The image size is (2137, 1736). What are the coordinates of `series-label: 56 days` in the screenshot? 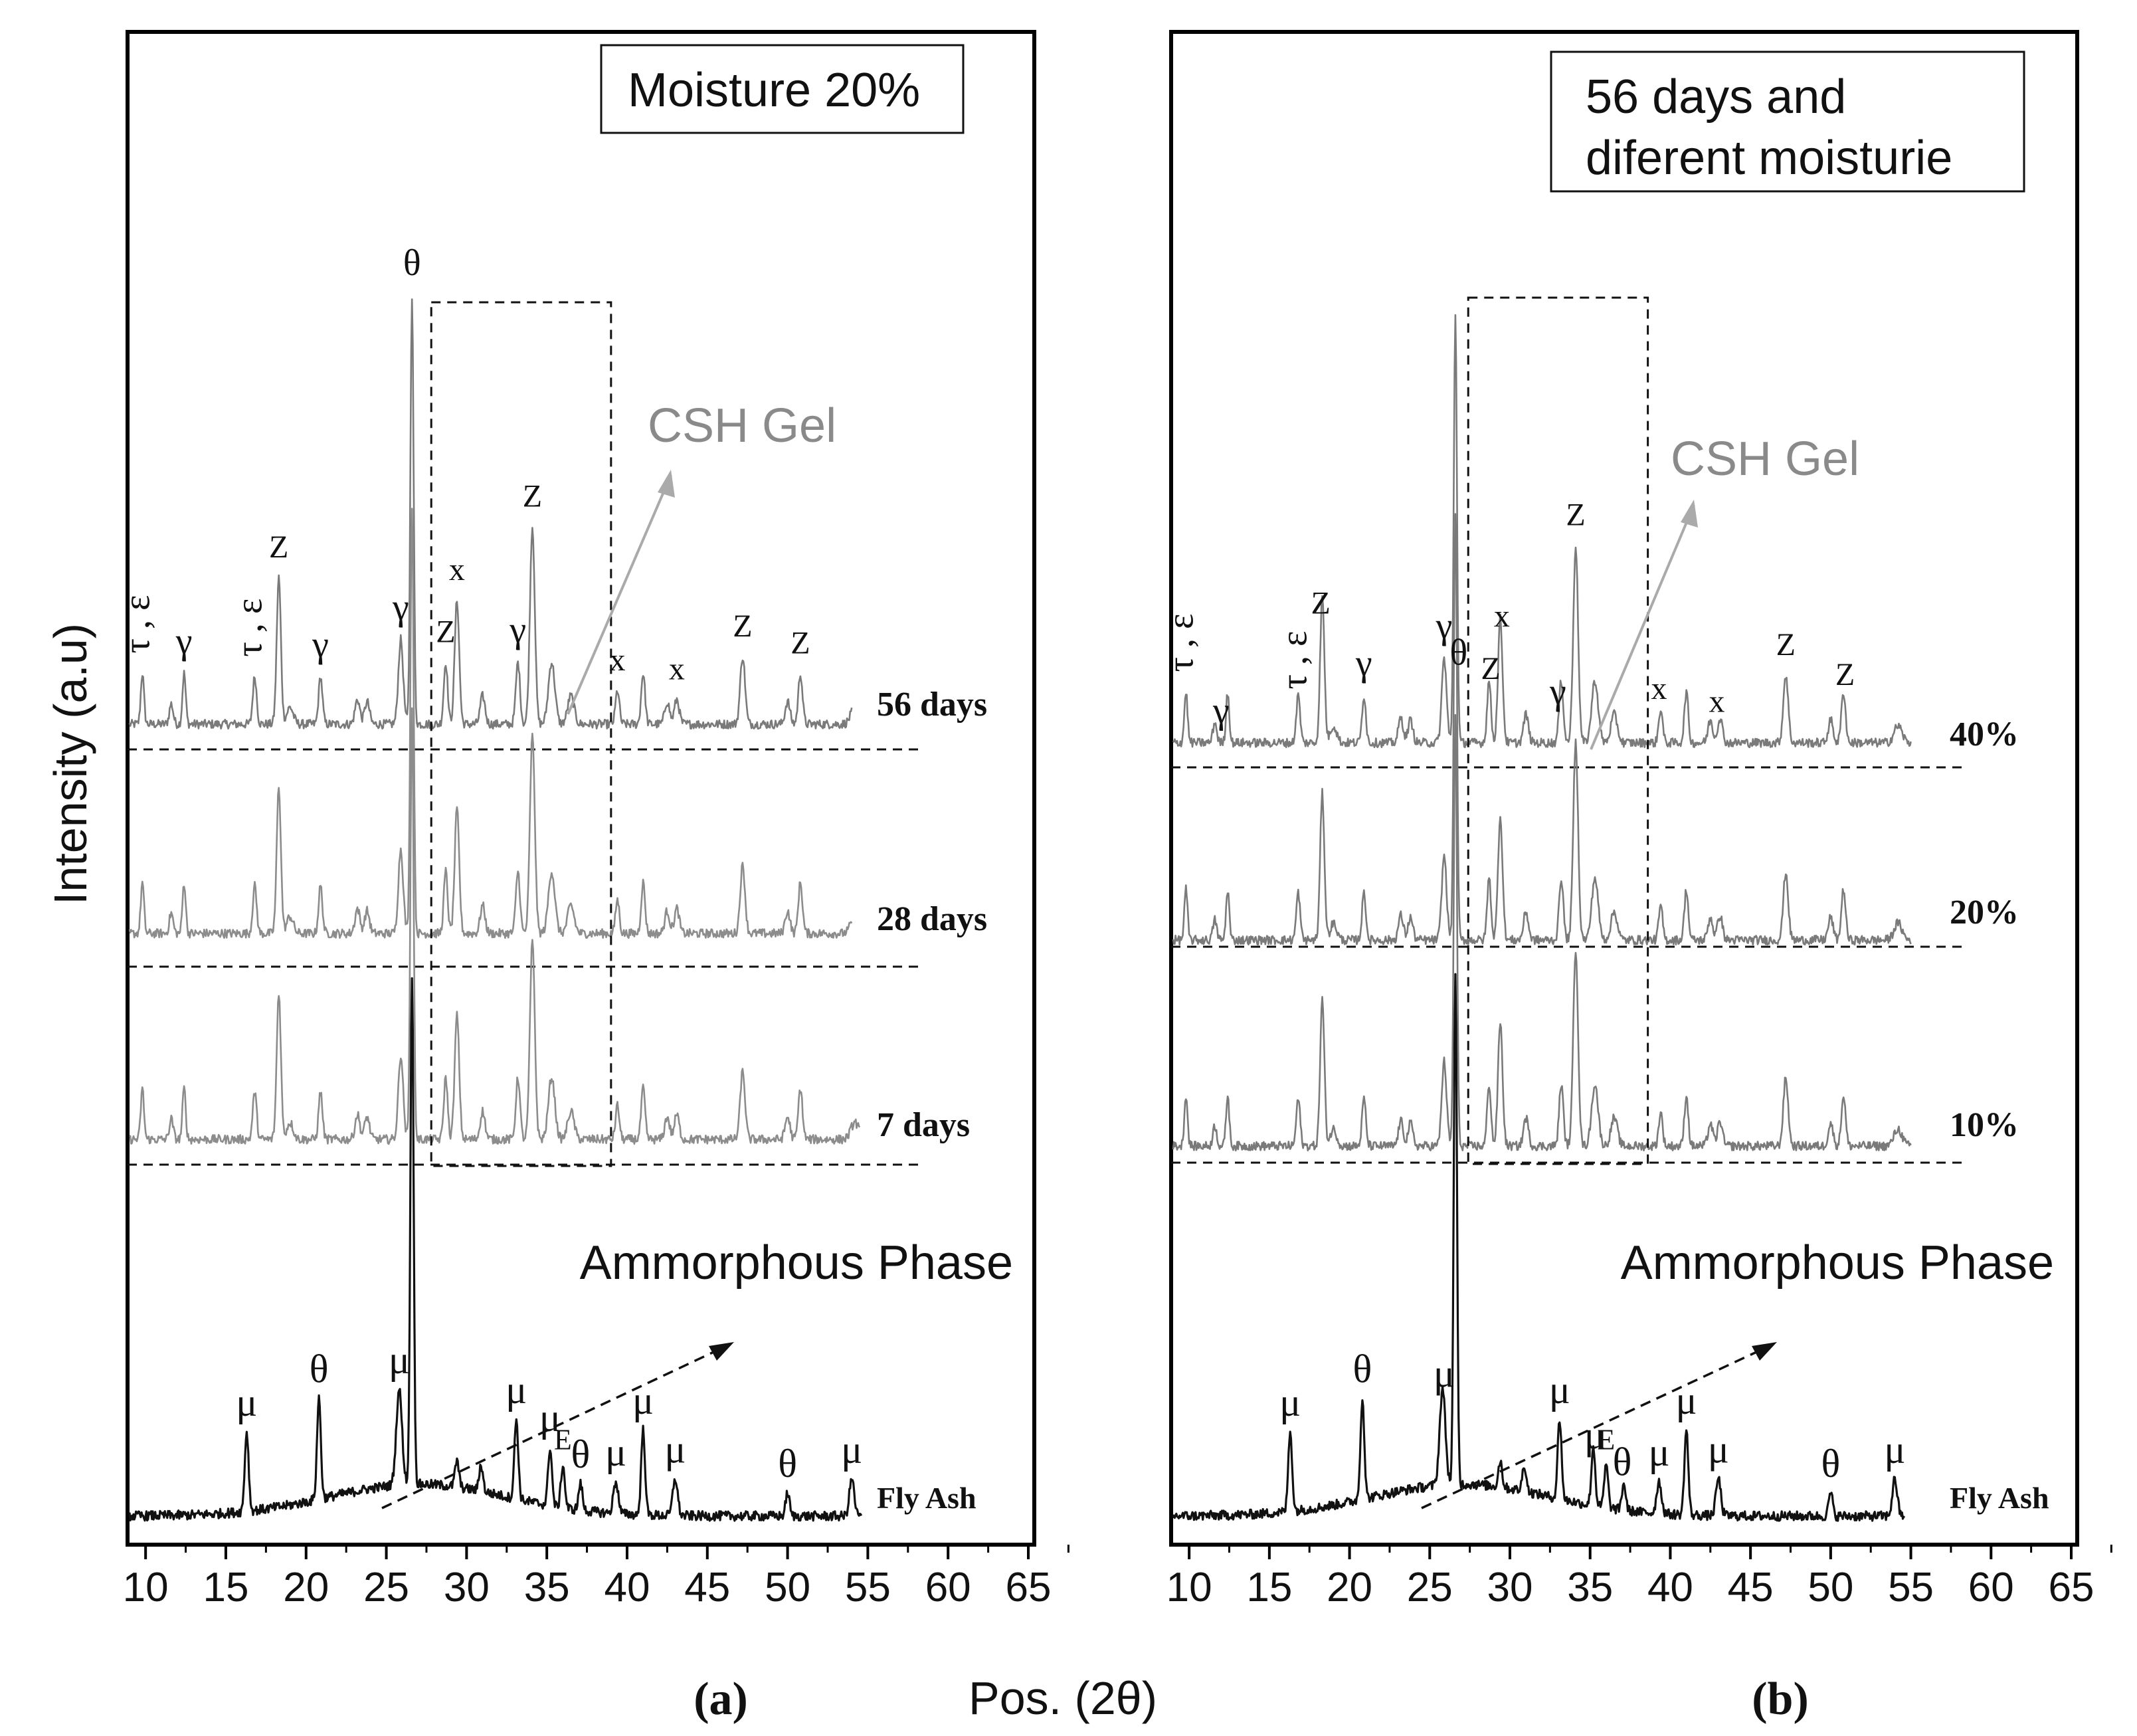 It's located at (932, 704).